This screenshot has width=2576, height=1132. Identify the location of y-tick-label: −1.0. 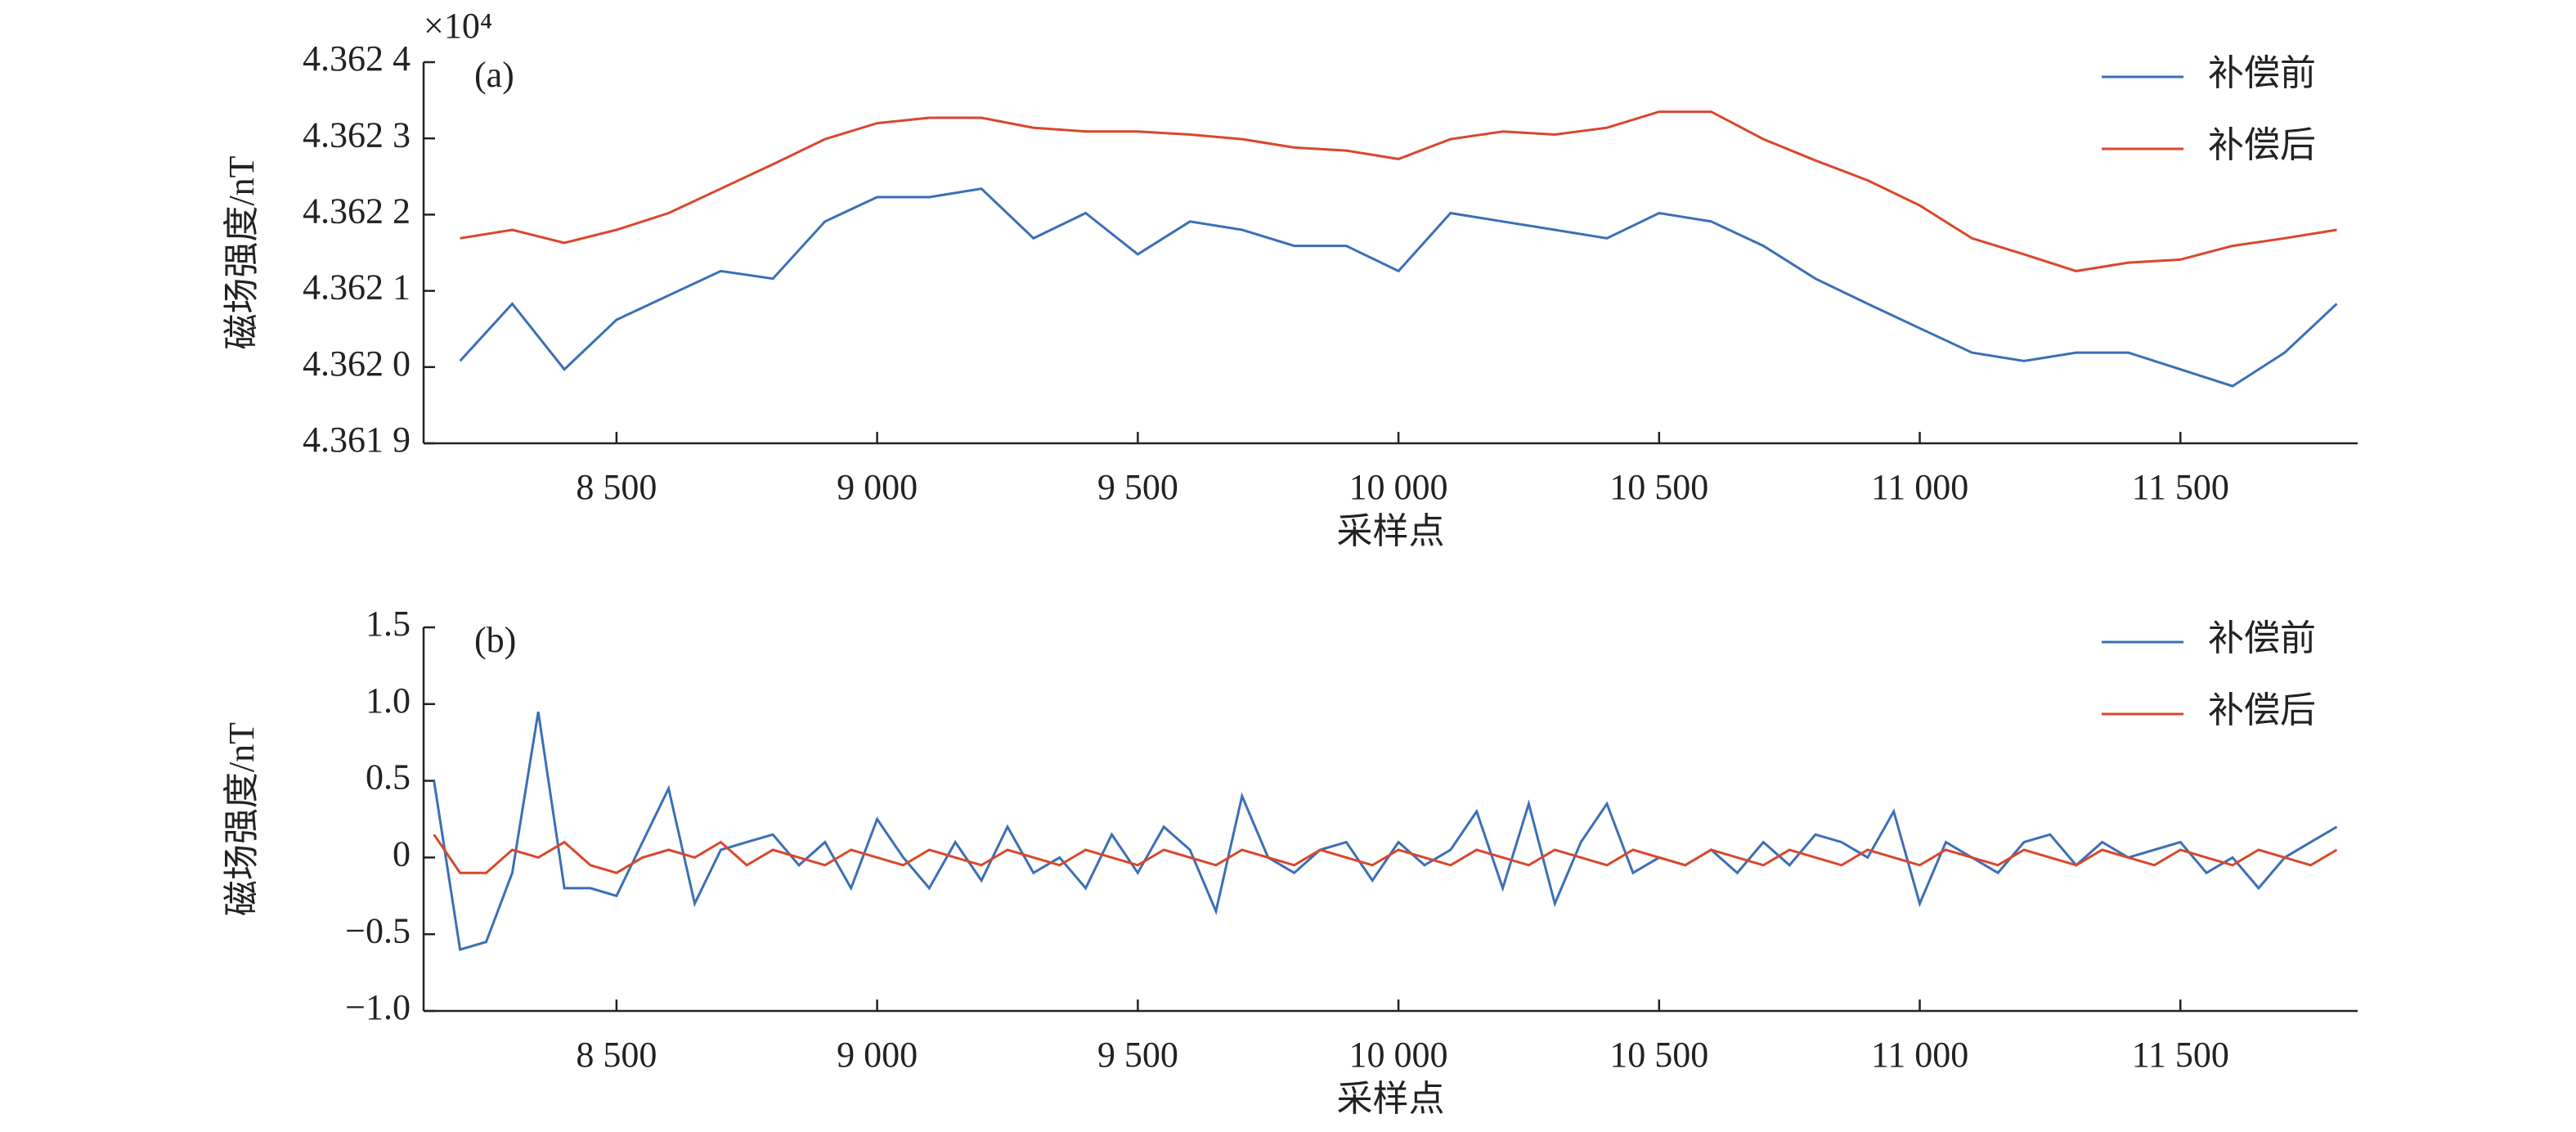
(378, 1007).